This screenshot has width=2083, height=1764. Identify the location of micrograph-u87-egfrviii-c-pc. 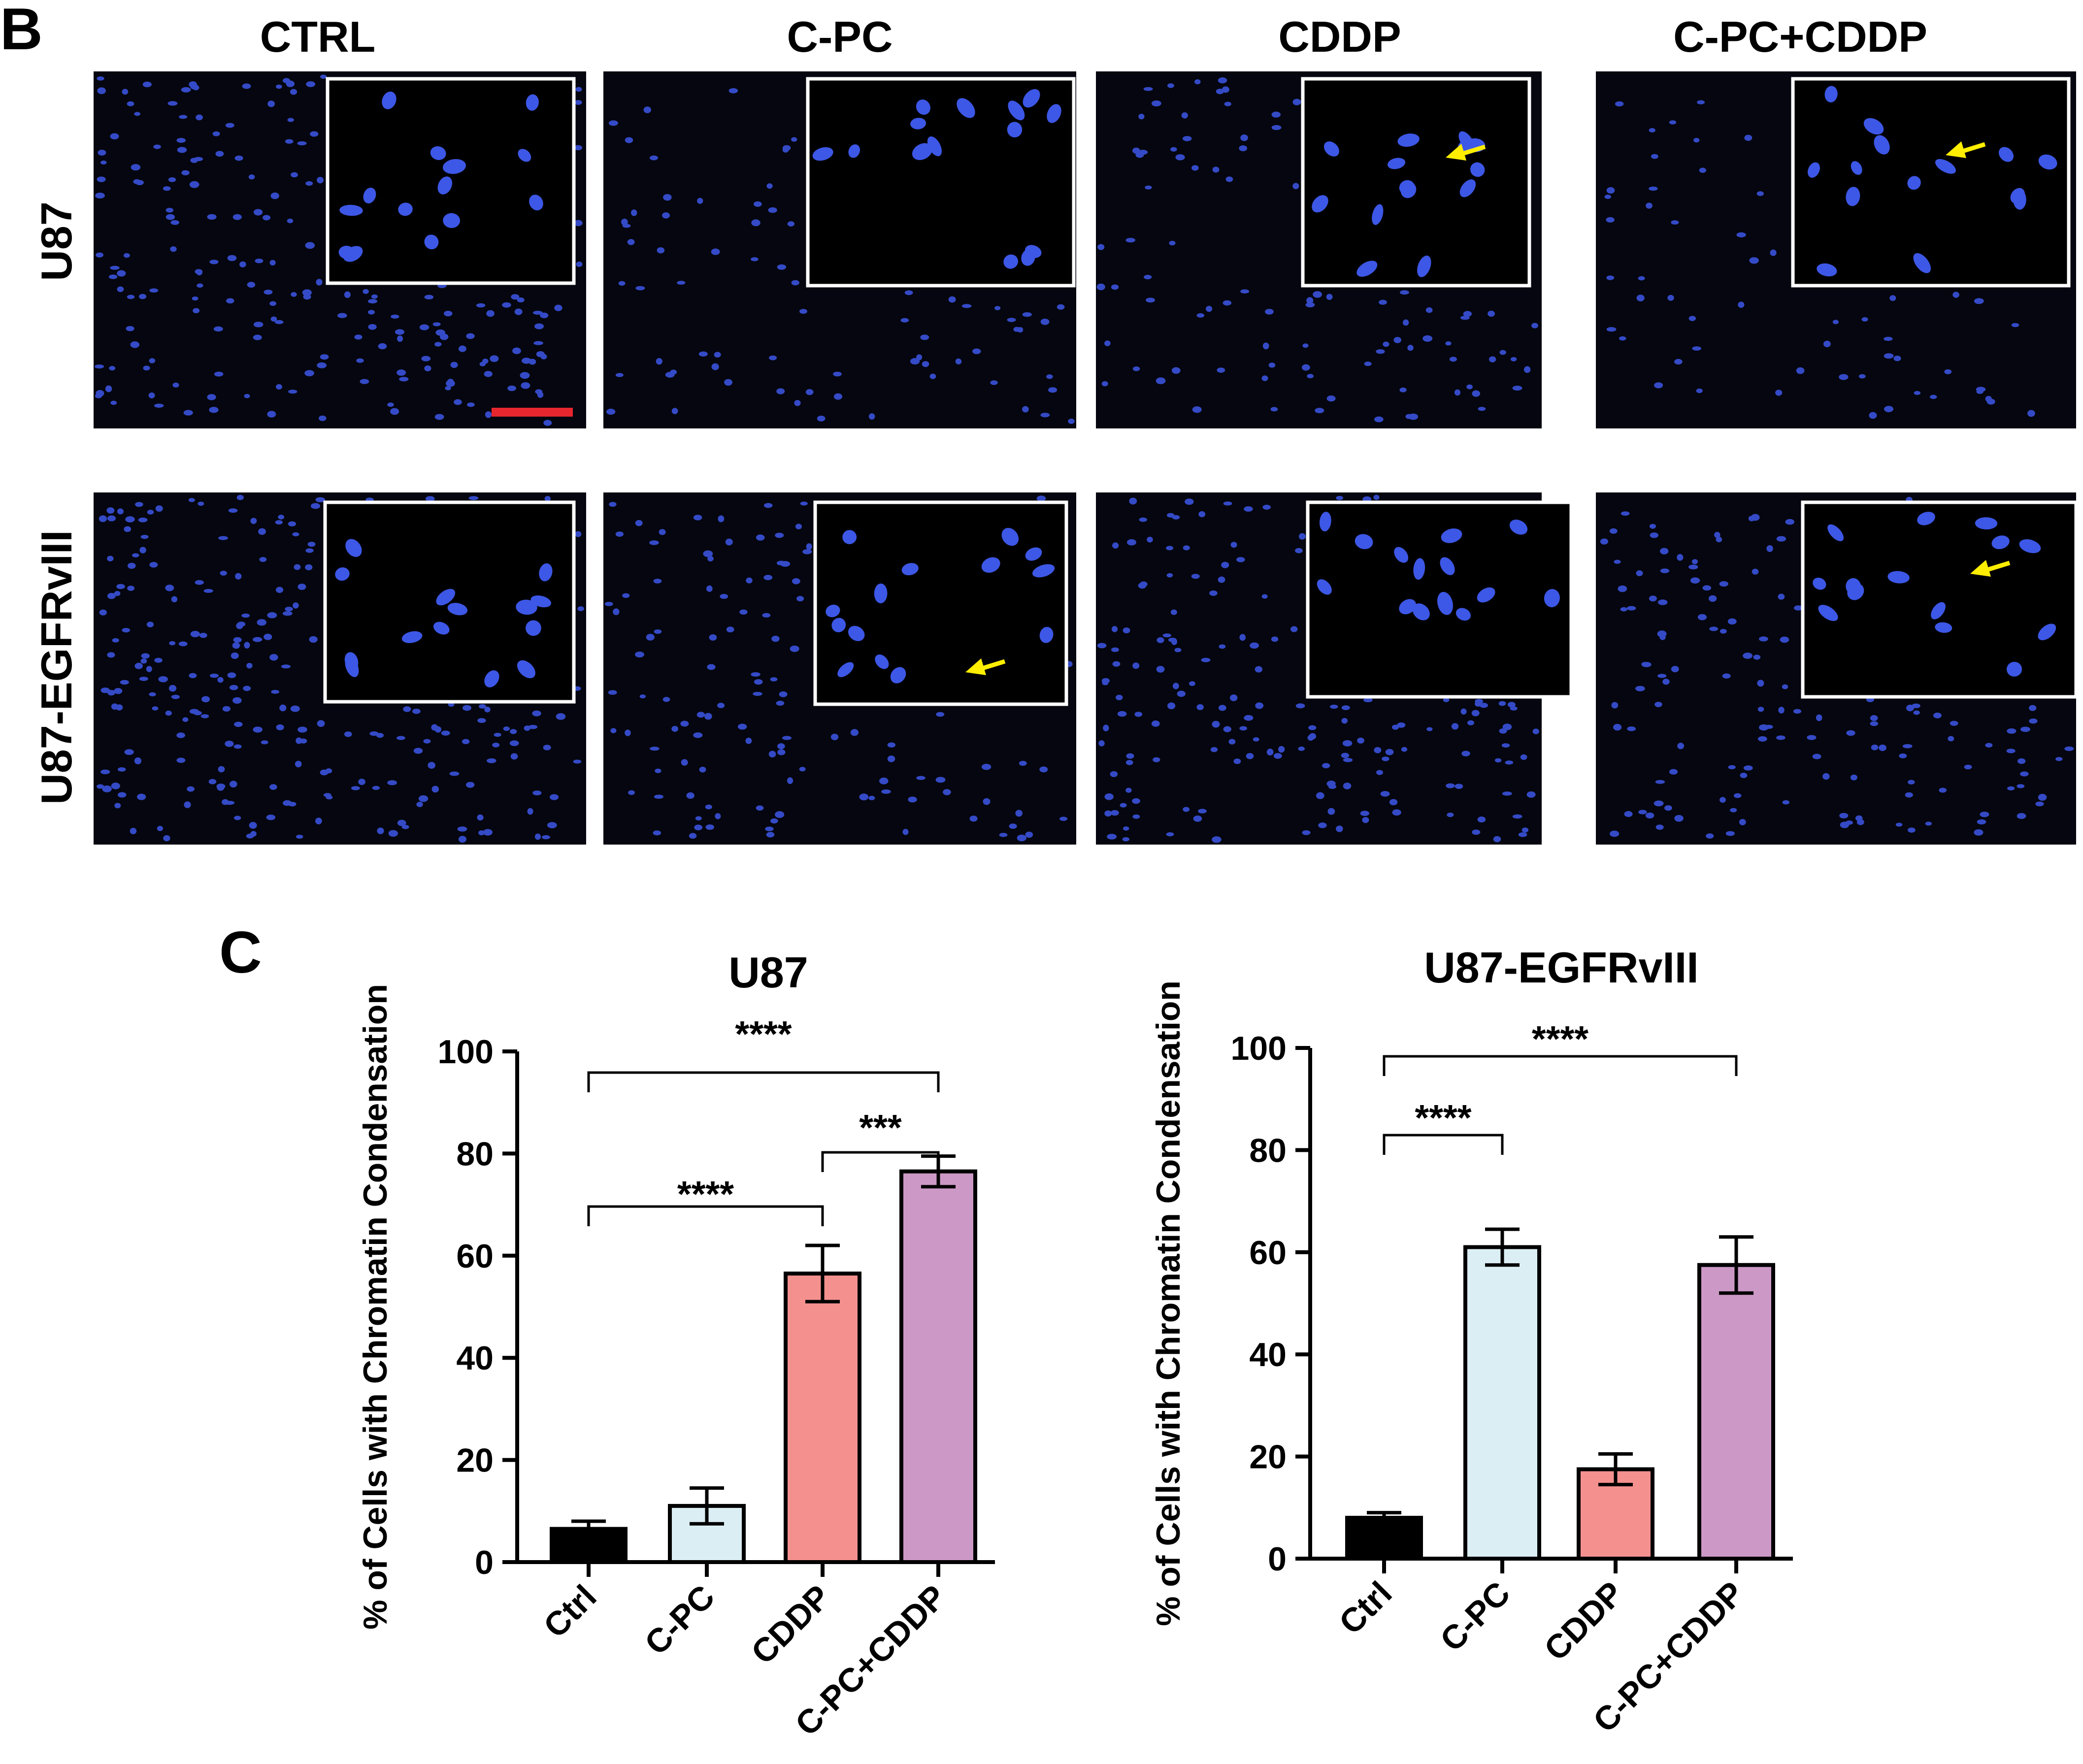
(840, 669).